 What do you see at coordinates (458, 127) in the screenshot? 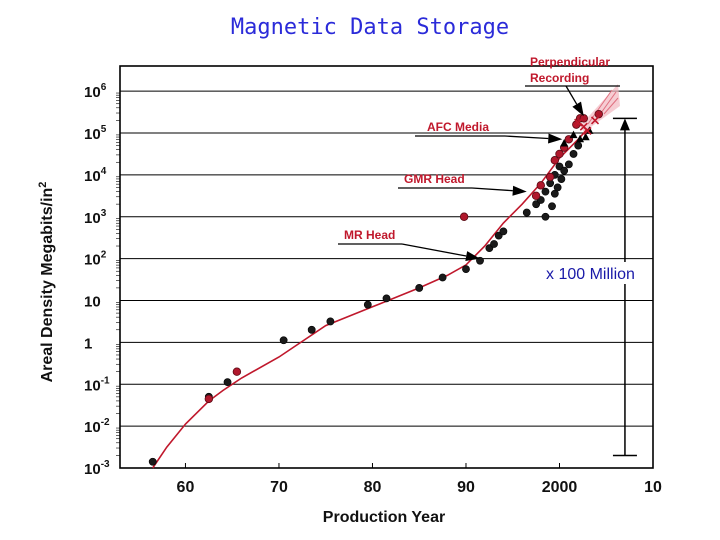
I see `annotation-label-1: AFC Media` at bounding box center [458, 127].